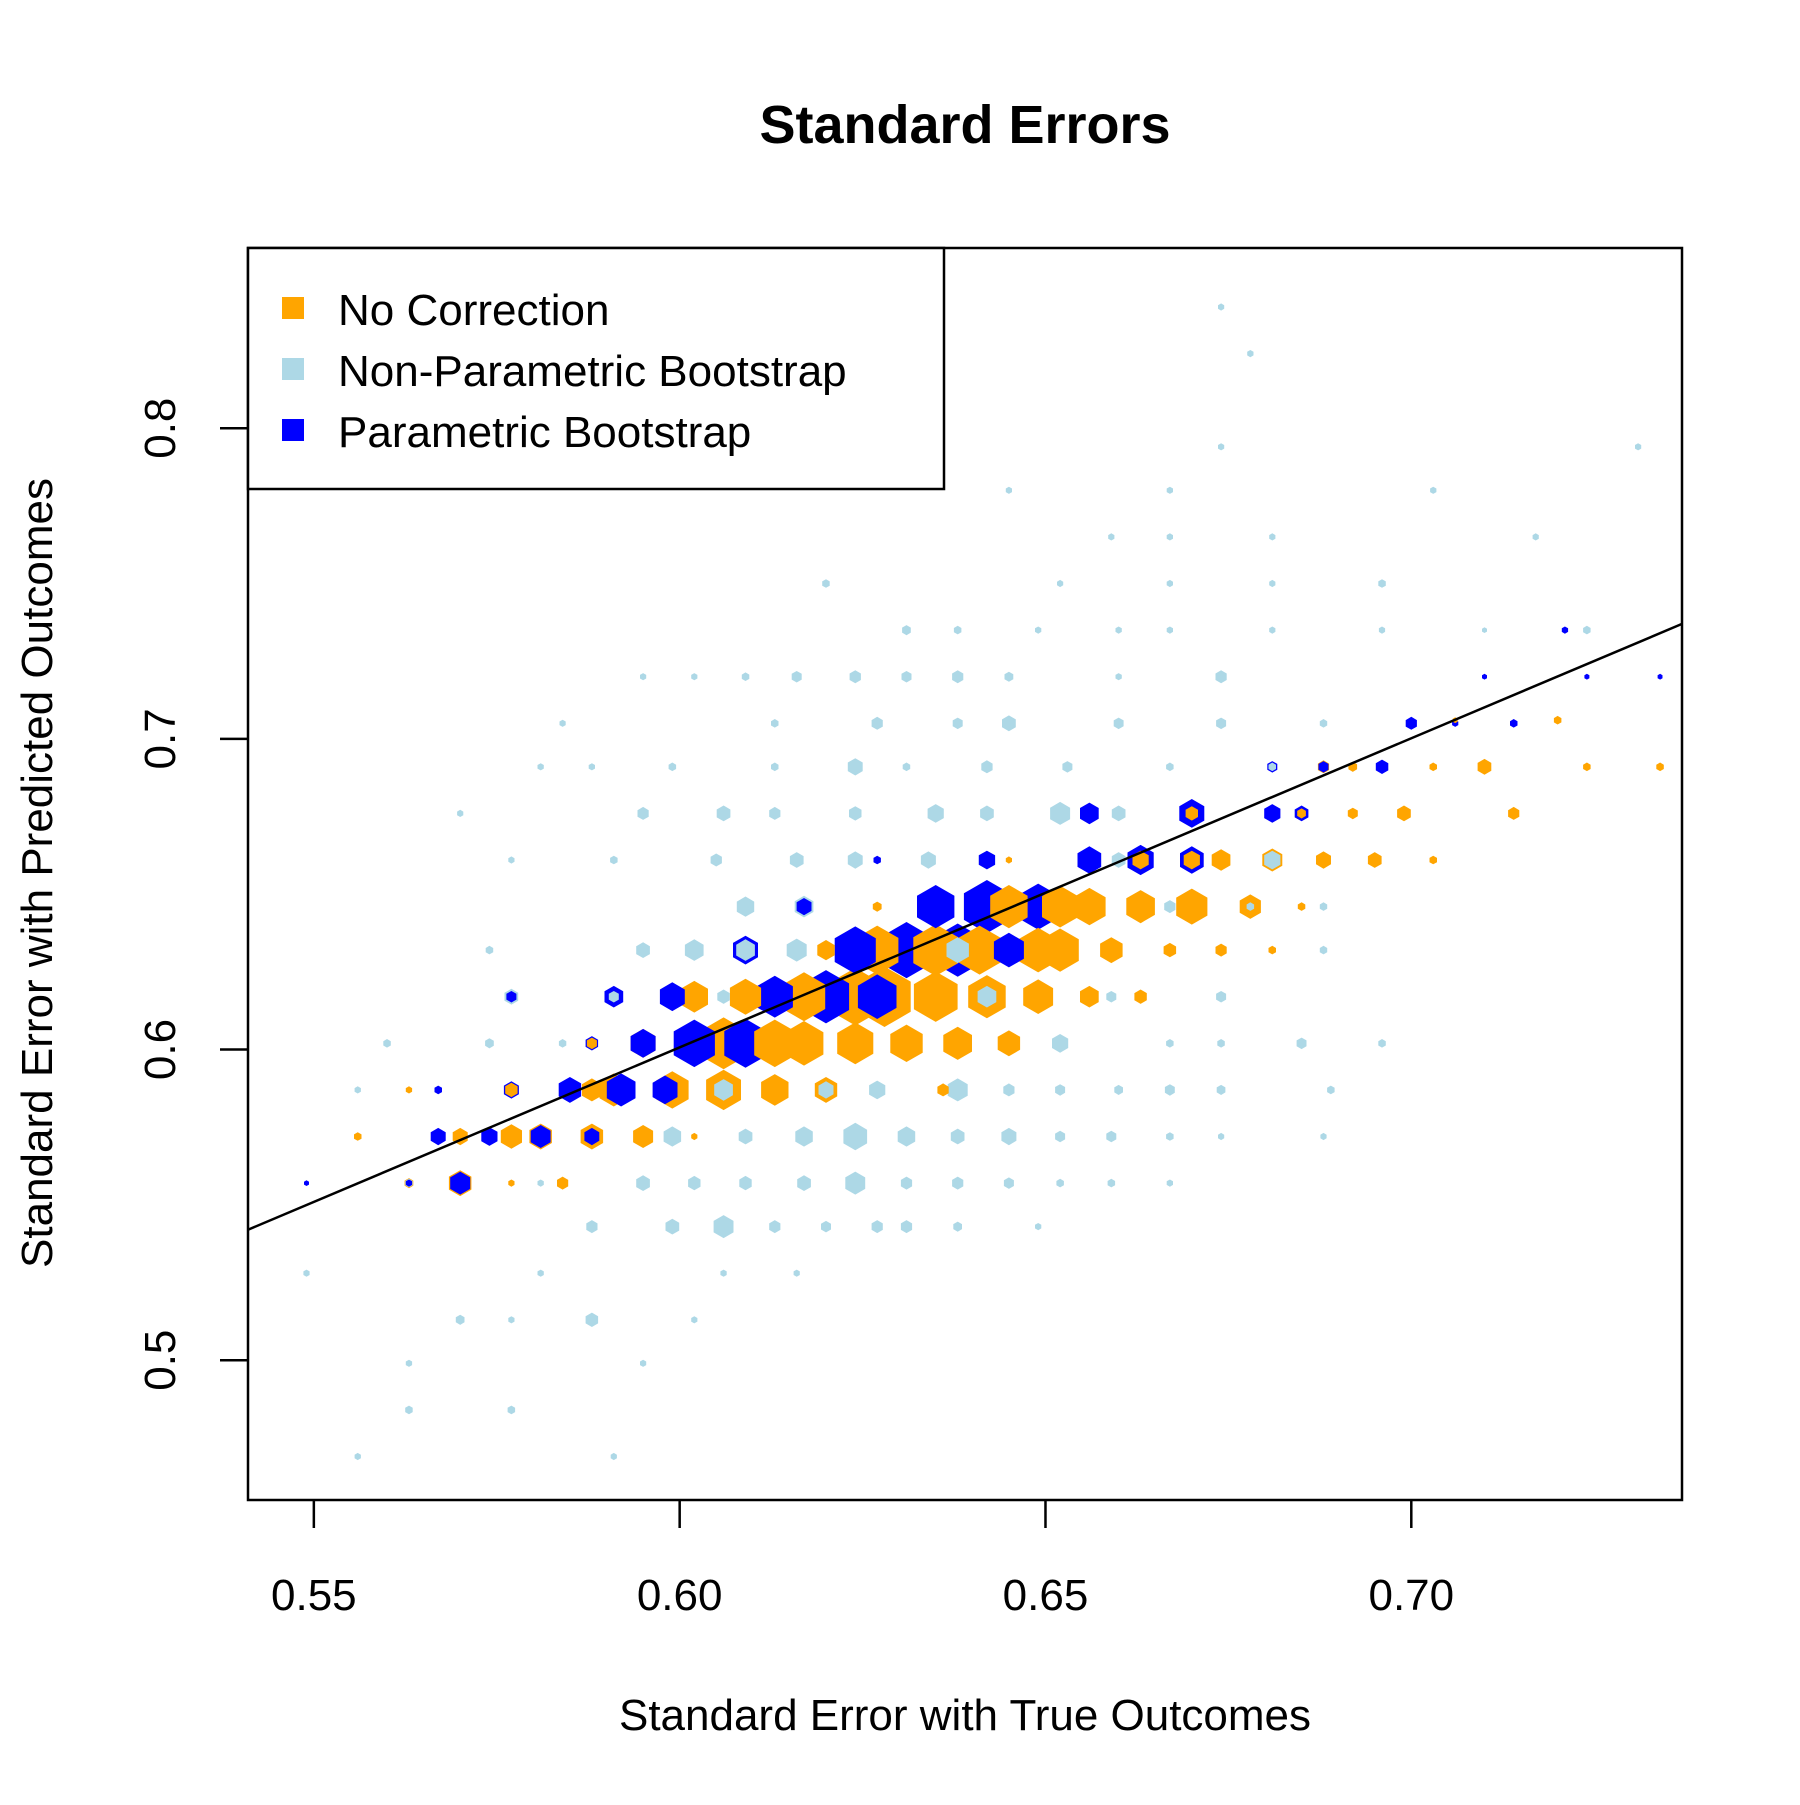 This screenshot has width=1800, height=1805. I want to click on legend-swatch-nonparametric-bootstrap, so click(293, 369).